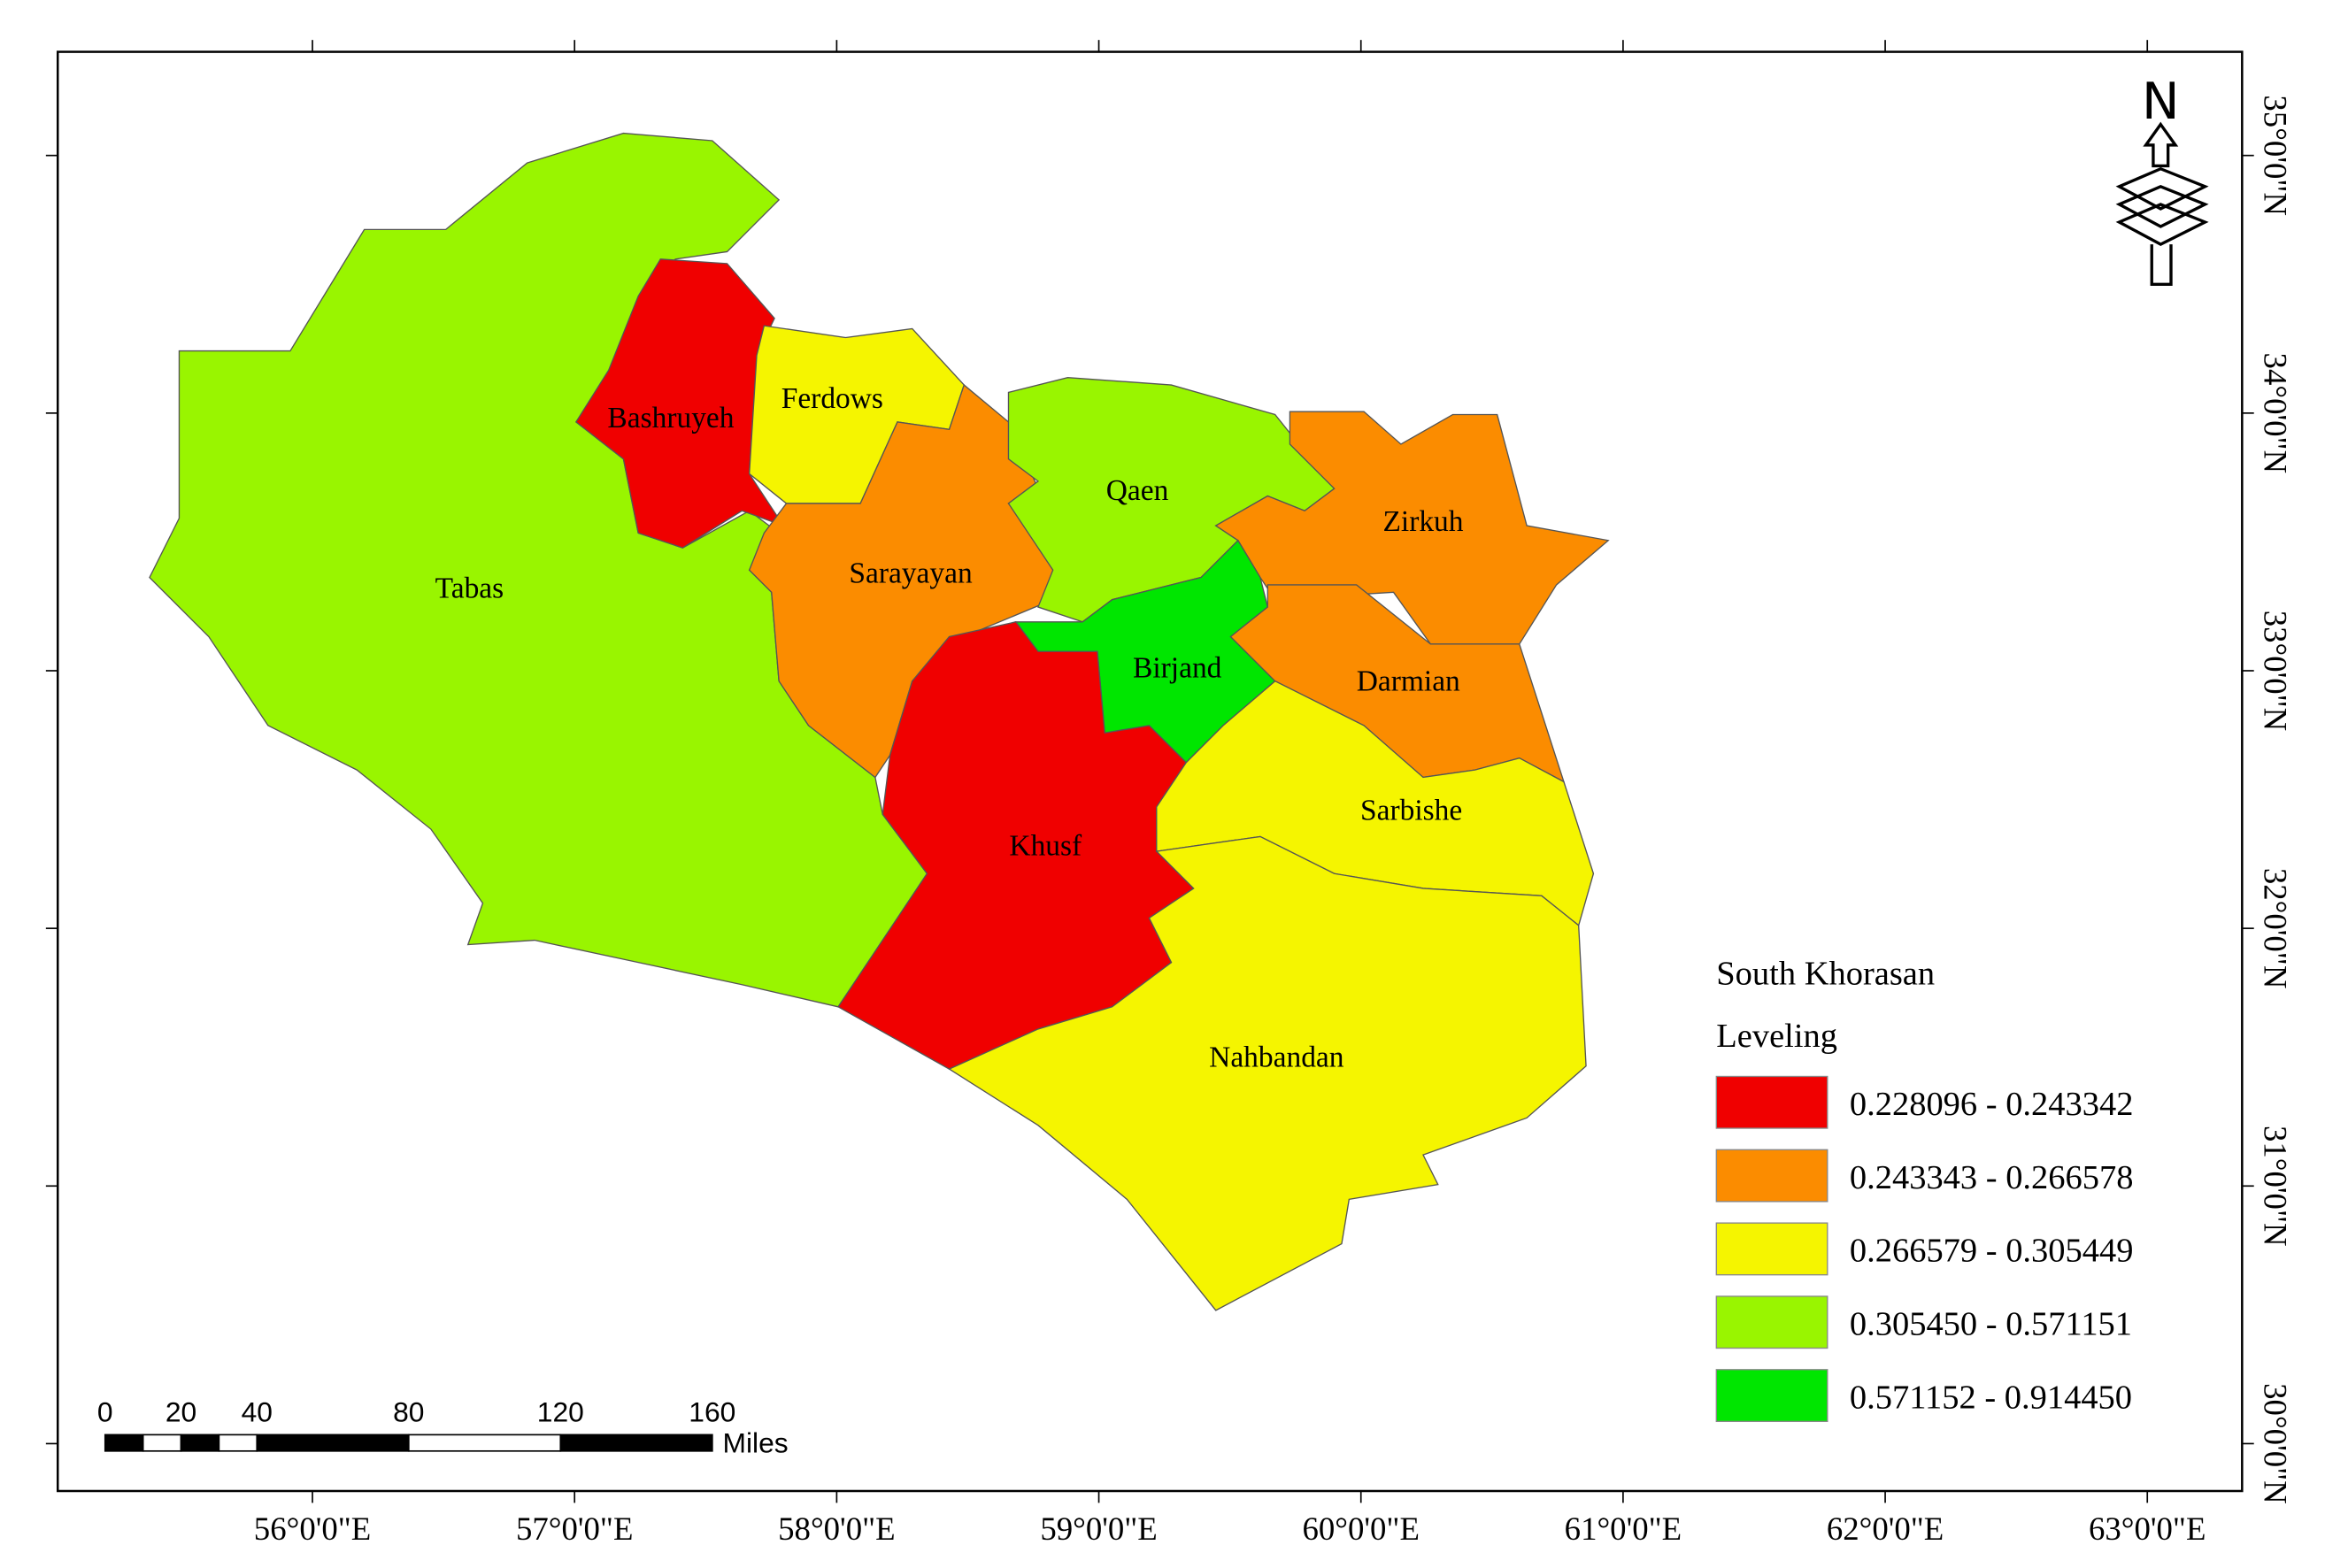 The image size is (2325, 1568). Describe the element at coordinates (756, 1442) in the screenshot. I see `scale-unit: Miles` at that location.